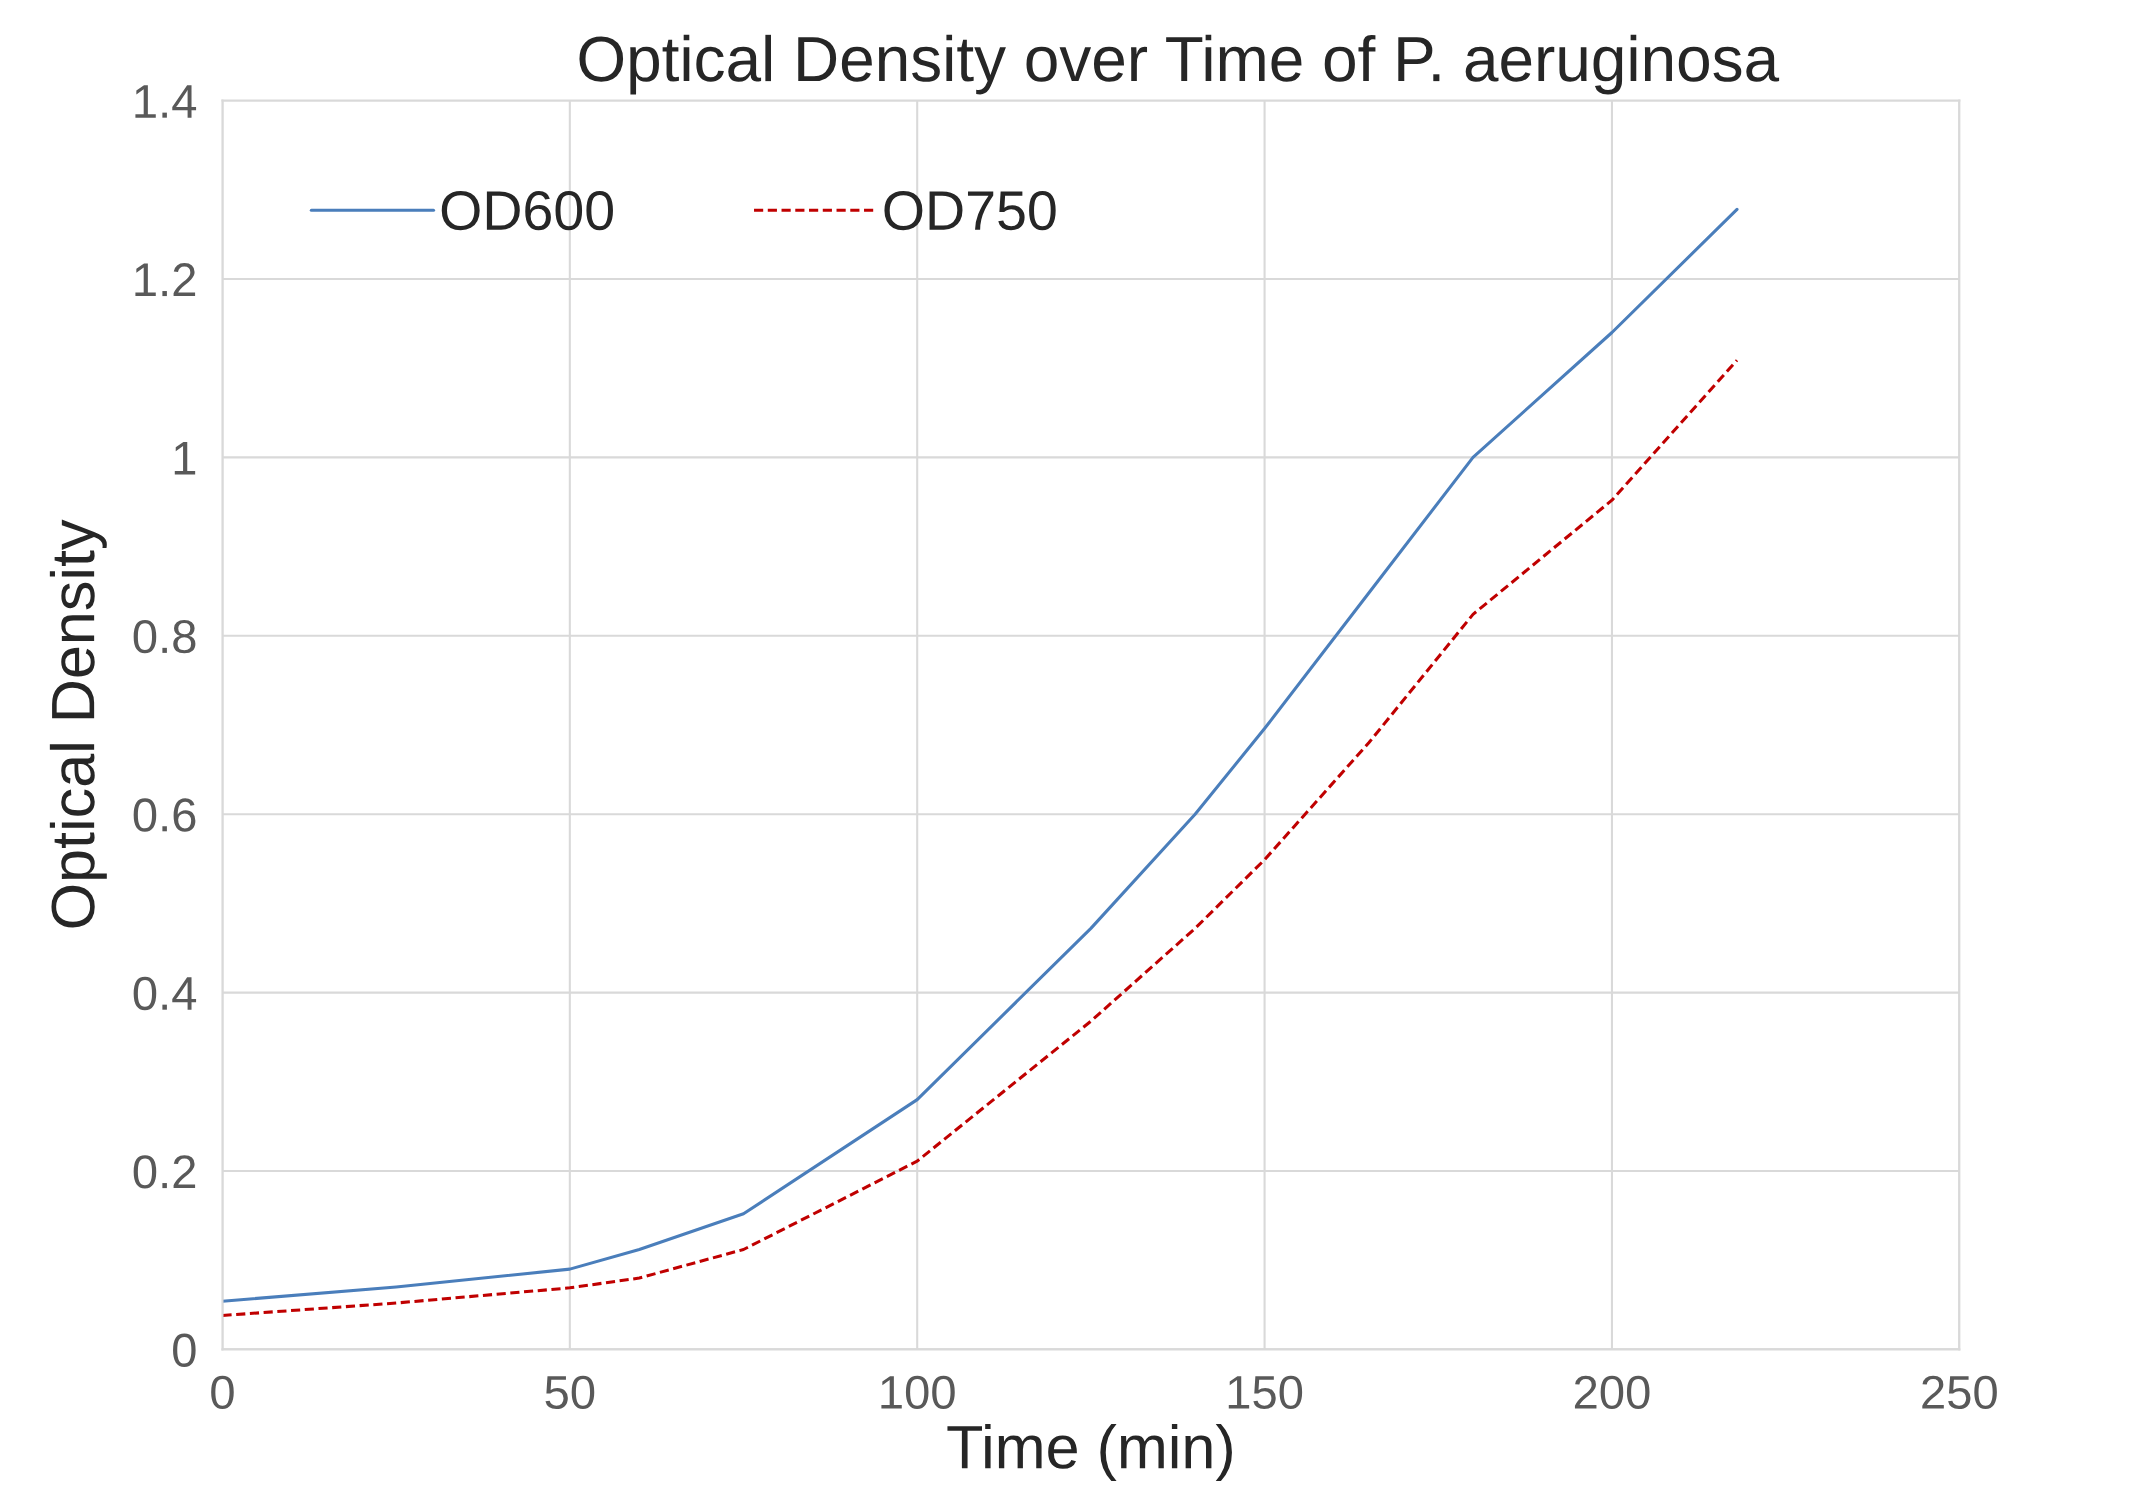 Image resolution: width=2139 pixels, height=1501 pixels. I want to click on y-tick-label: 0.8, so click(164, 636).